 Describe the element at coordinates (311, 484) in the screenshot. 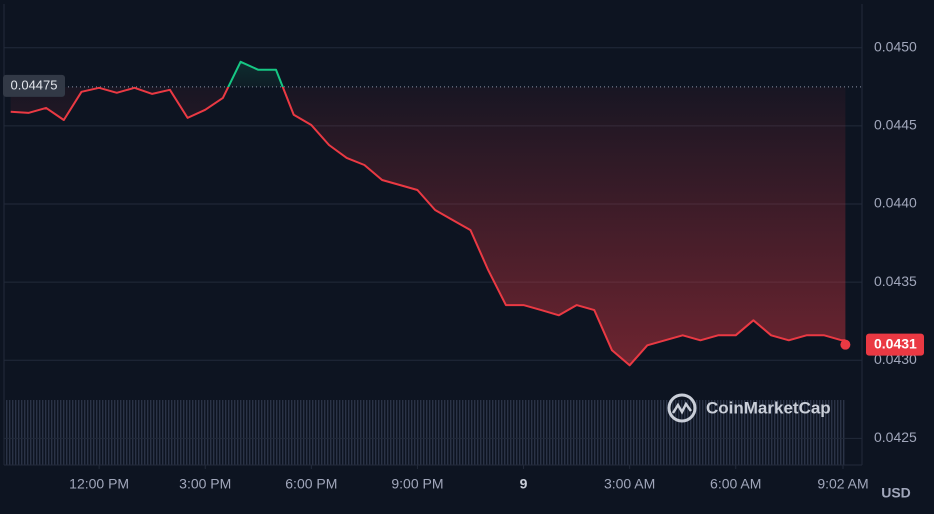

I see `x-tick-label: 6:00 PM` at that location.